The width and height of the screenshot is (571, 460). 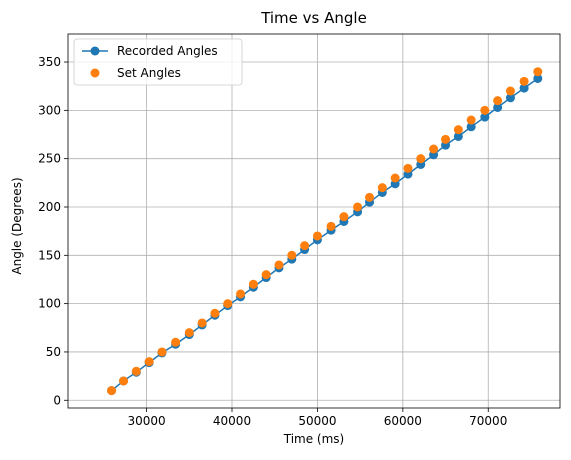 What do you see at coordinates (57, 400) in the screenshot?
I see `y-tick-label: 0` at bounding box center [57, 400].